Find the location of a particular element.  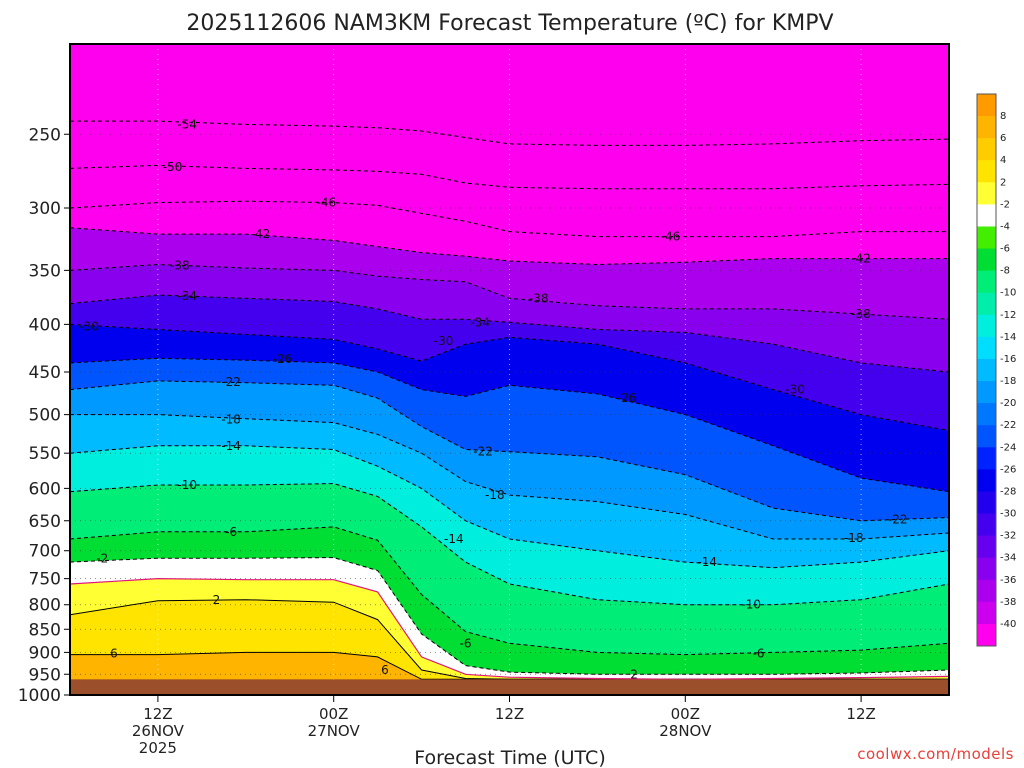

x-tick-year: 2025 is located at coordinates (158, 748).